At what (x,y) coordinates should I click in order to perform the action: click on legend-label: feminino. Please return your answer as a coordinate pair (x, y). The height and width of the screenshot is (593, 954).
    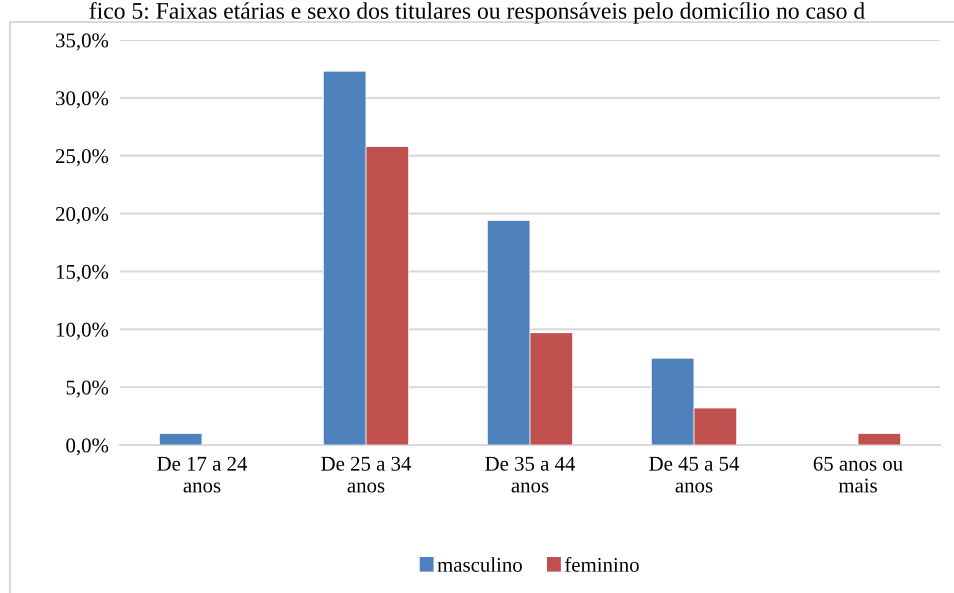
    Looking at the image, I should click on (602, 564).